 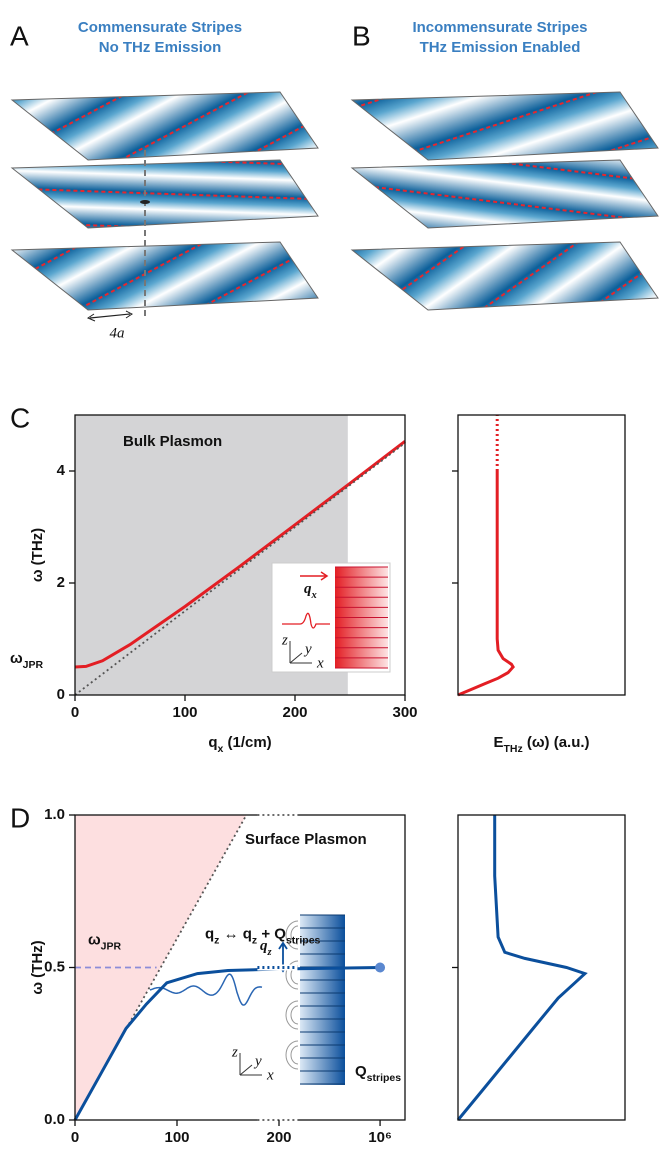 What do you see at coordinates (498, 742) in the screenshot?
I see `x-axis-label-part: E` at bounding box center [498, 742].